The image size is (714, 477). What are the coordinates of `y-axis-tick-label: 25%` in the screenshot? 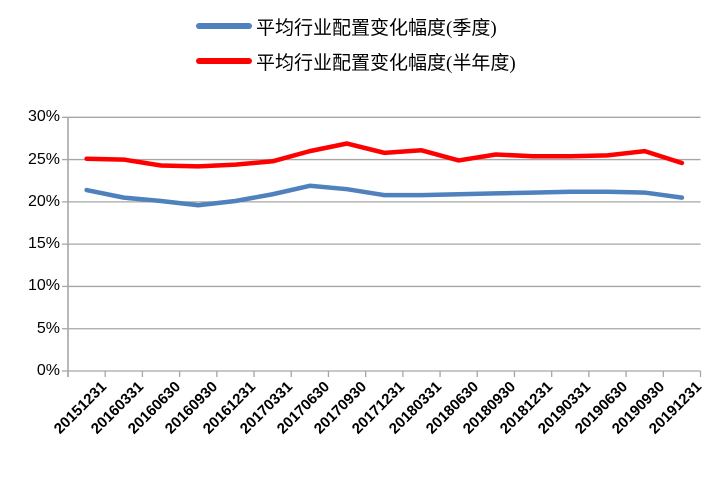 It's located at (43, 159).